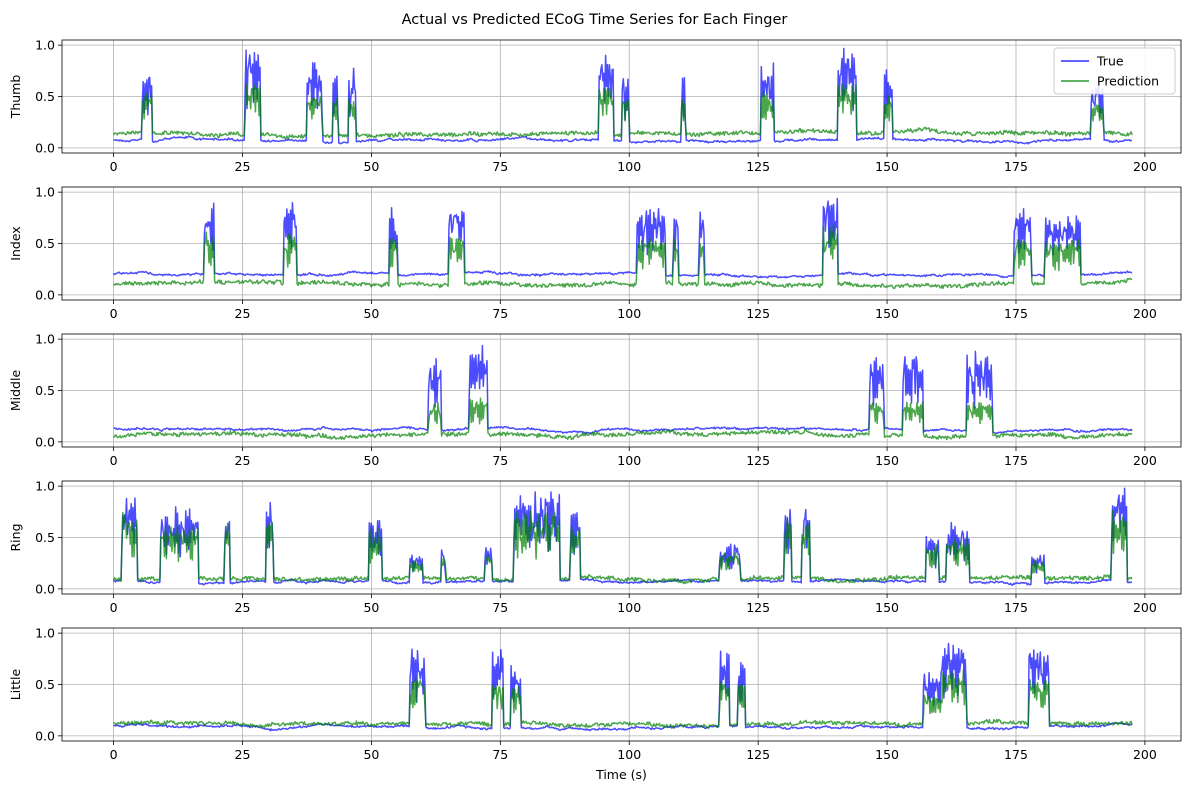  Describe the element at coordinates (621, 774) in the screenshot. I see `x-axis-label: Time (s)` at that location.